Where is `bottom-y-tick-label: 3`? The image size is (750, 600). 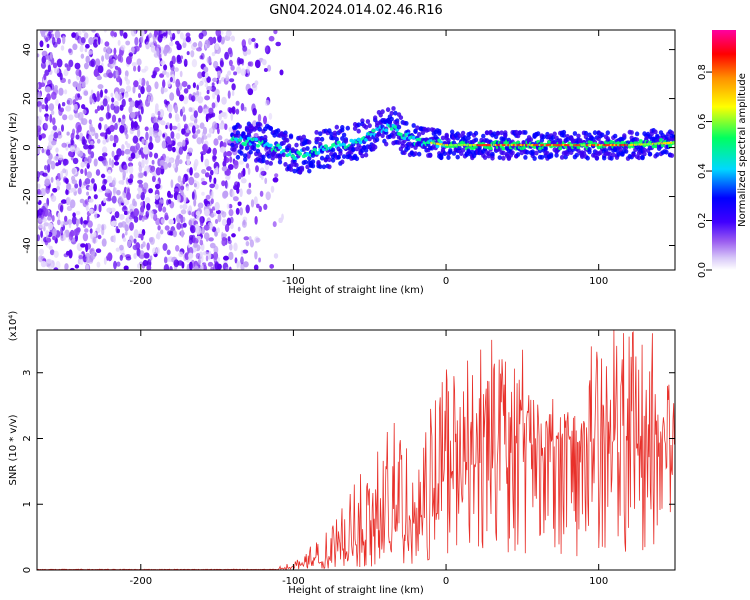 bottom-y-tick-label: 3 is located at coordinates (27, 373).